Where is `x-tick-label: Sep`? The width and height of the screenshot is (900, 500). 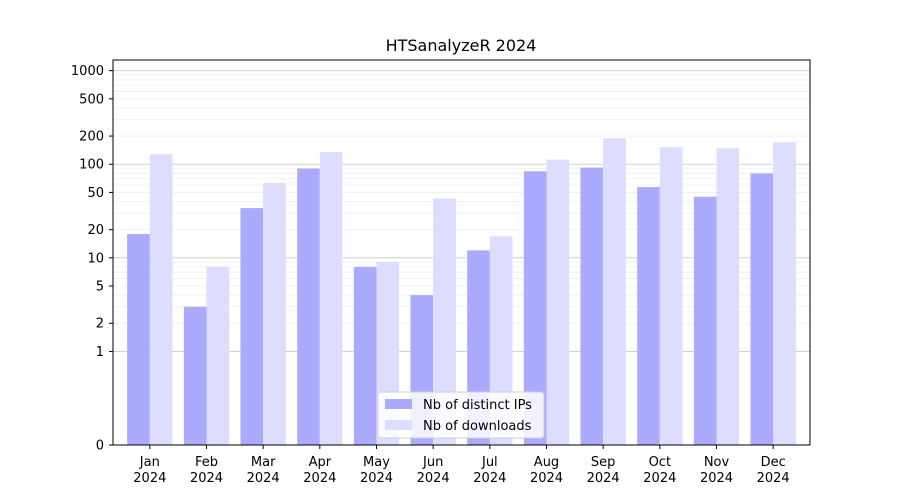 x-tick-label: Sep is located at coordinates (603, 462).